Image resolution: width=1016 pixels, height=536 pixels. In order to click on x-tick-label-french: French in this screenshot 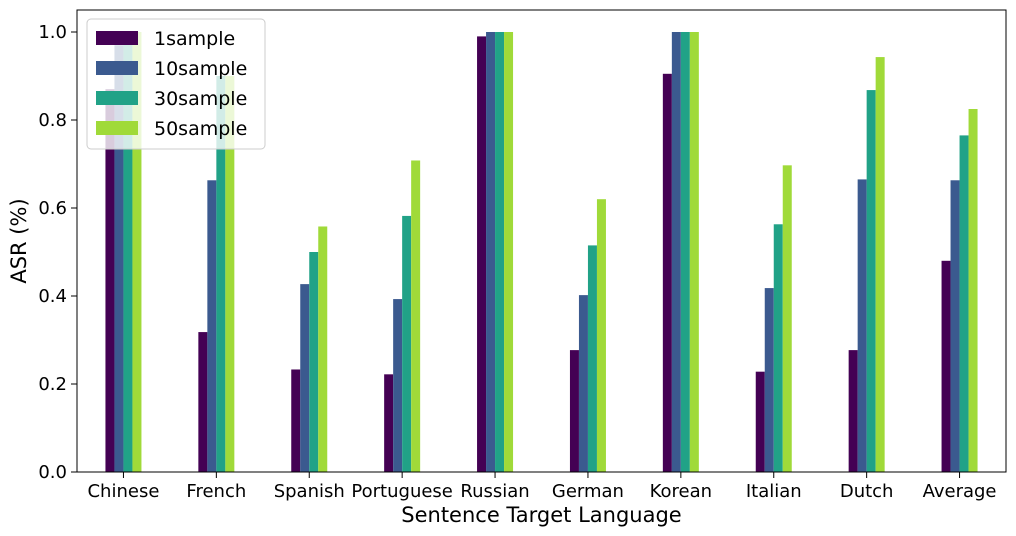, I will do `click(216, 491)`.